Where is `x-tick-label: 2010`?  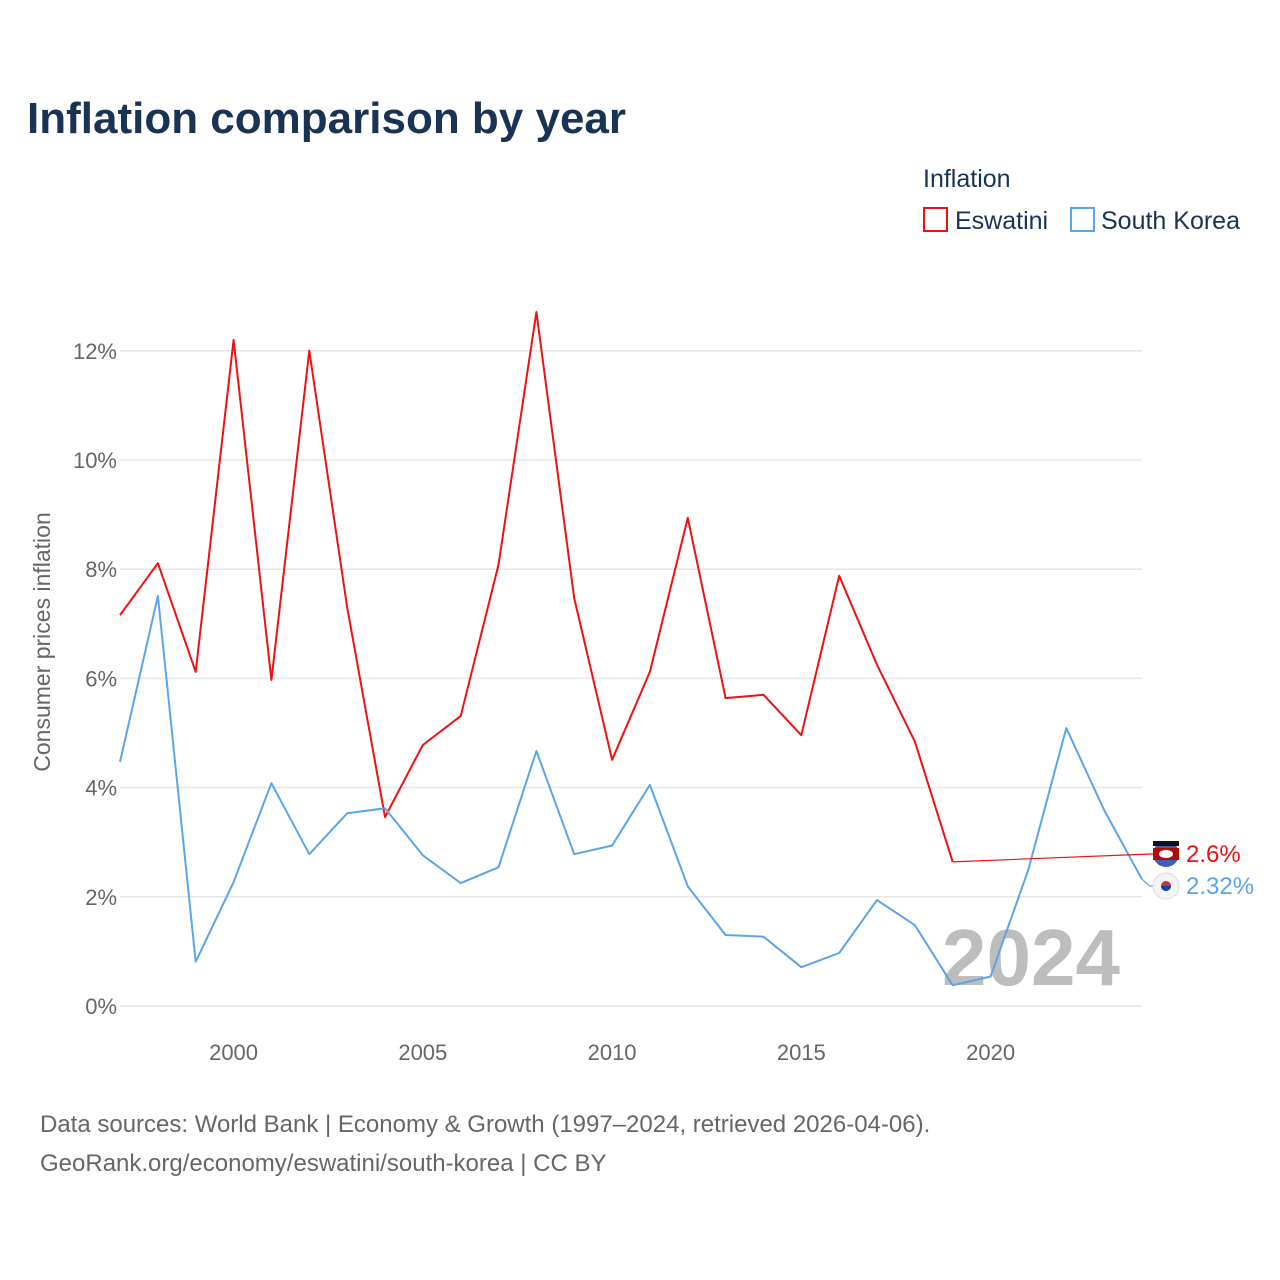
x-tick-label: 2010 is located at coordinates (612, 1052).